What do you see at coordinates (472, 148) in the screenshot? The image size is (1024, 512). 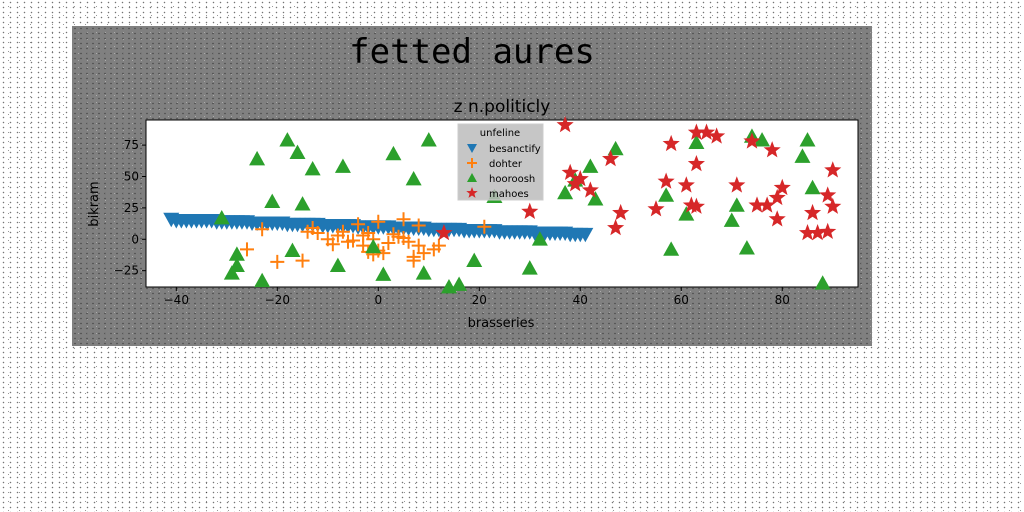 I see `legend-marker-besanctify` at bounding box center [472, 148].